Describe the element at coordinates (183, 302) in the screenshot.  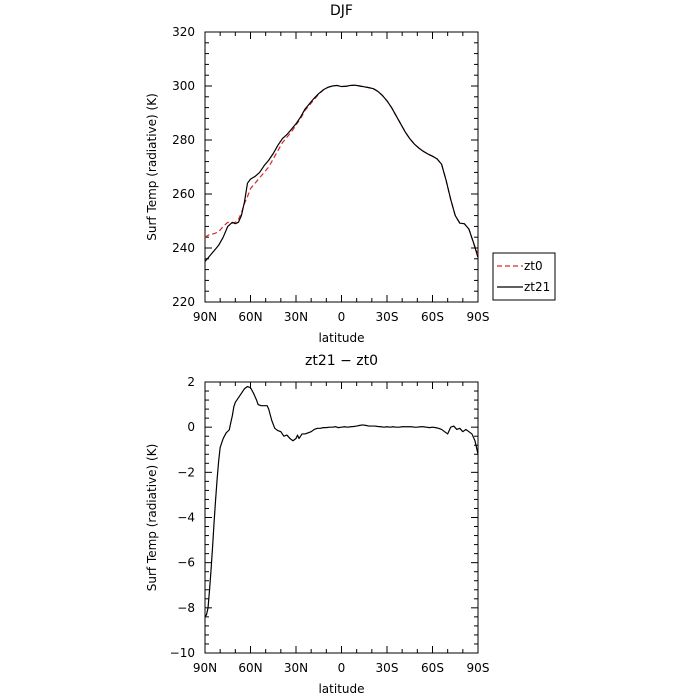
I see `y-tick-label: 220` at that location.